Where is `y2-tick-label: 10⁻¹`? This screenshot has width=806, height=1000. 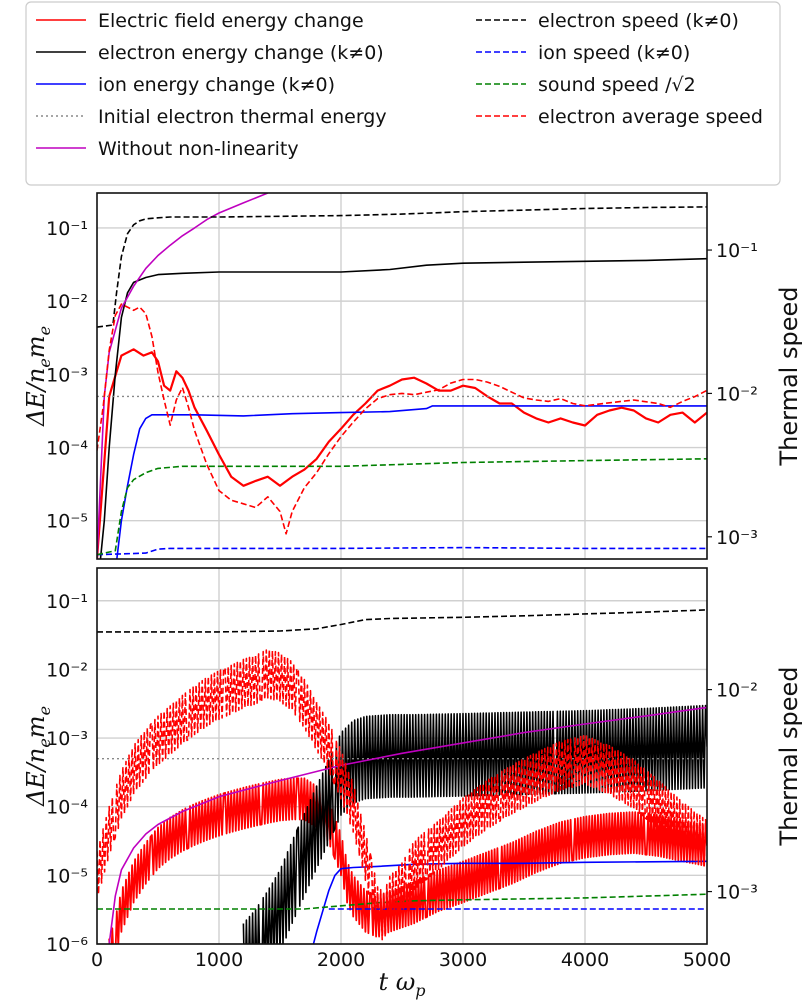 y2-tick-label: 10⁻¹ is located at coordinates (737, 251).